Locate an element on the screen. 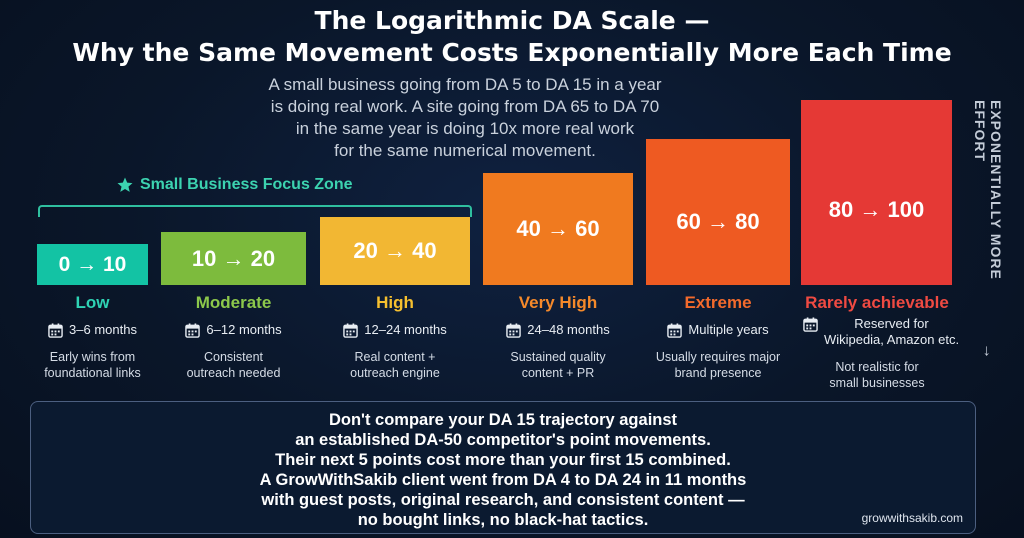 The width and height of the screenshot is (1024, 538). tier-time-text: Reserved for Wikipedia, Amazon etc. is located at coordinates (891, 332).